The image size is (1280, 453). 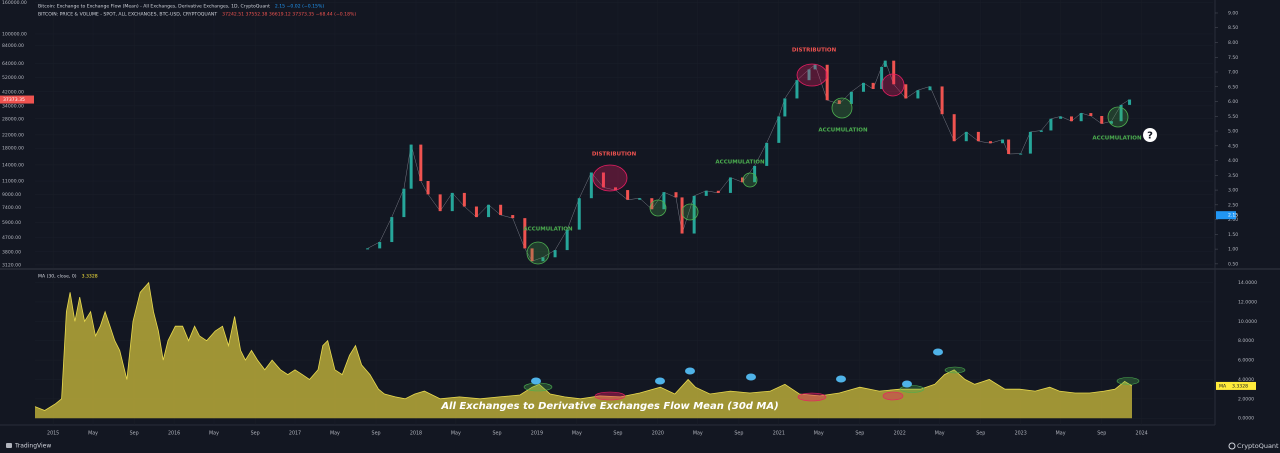 I want to click on question-icon: ?, so click(x=1150, y=135).